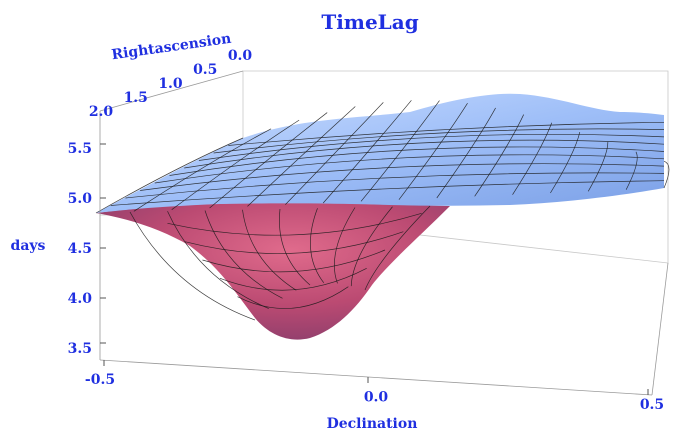 The height and width of the screenshot is (434, 695). What do you see at coordinates (80, 349) in the screenshot?
I see `z-tick-label: 3.5` at bounding box center [80, 349].